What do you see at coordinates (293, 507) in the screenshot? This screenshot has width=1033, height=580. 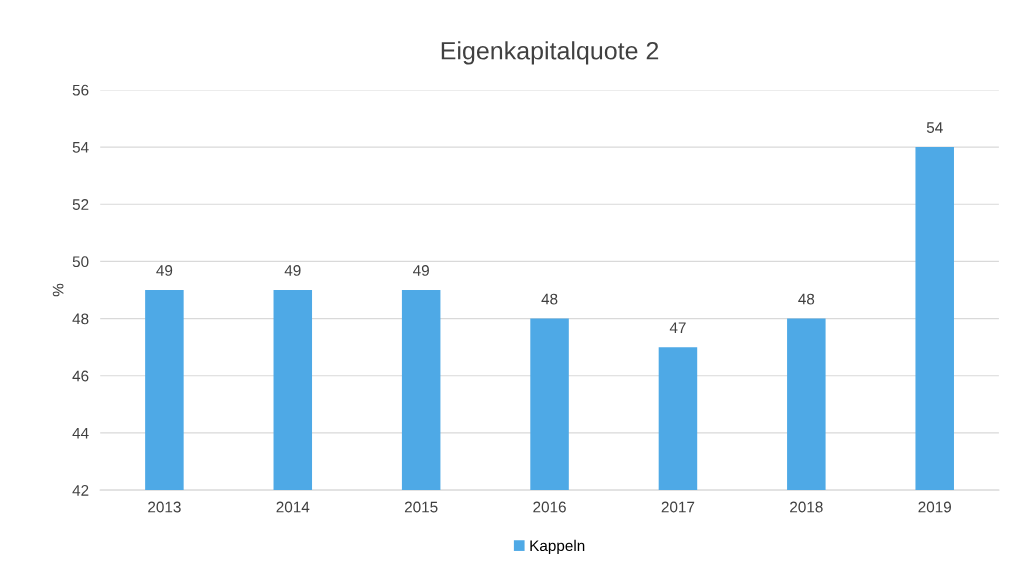 I see `x-tick-label: 2014` at bounding box center [293, 507].